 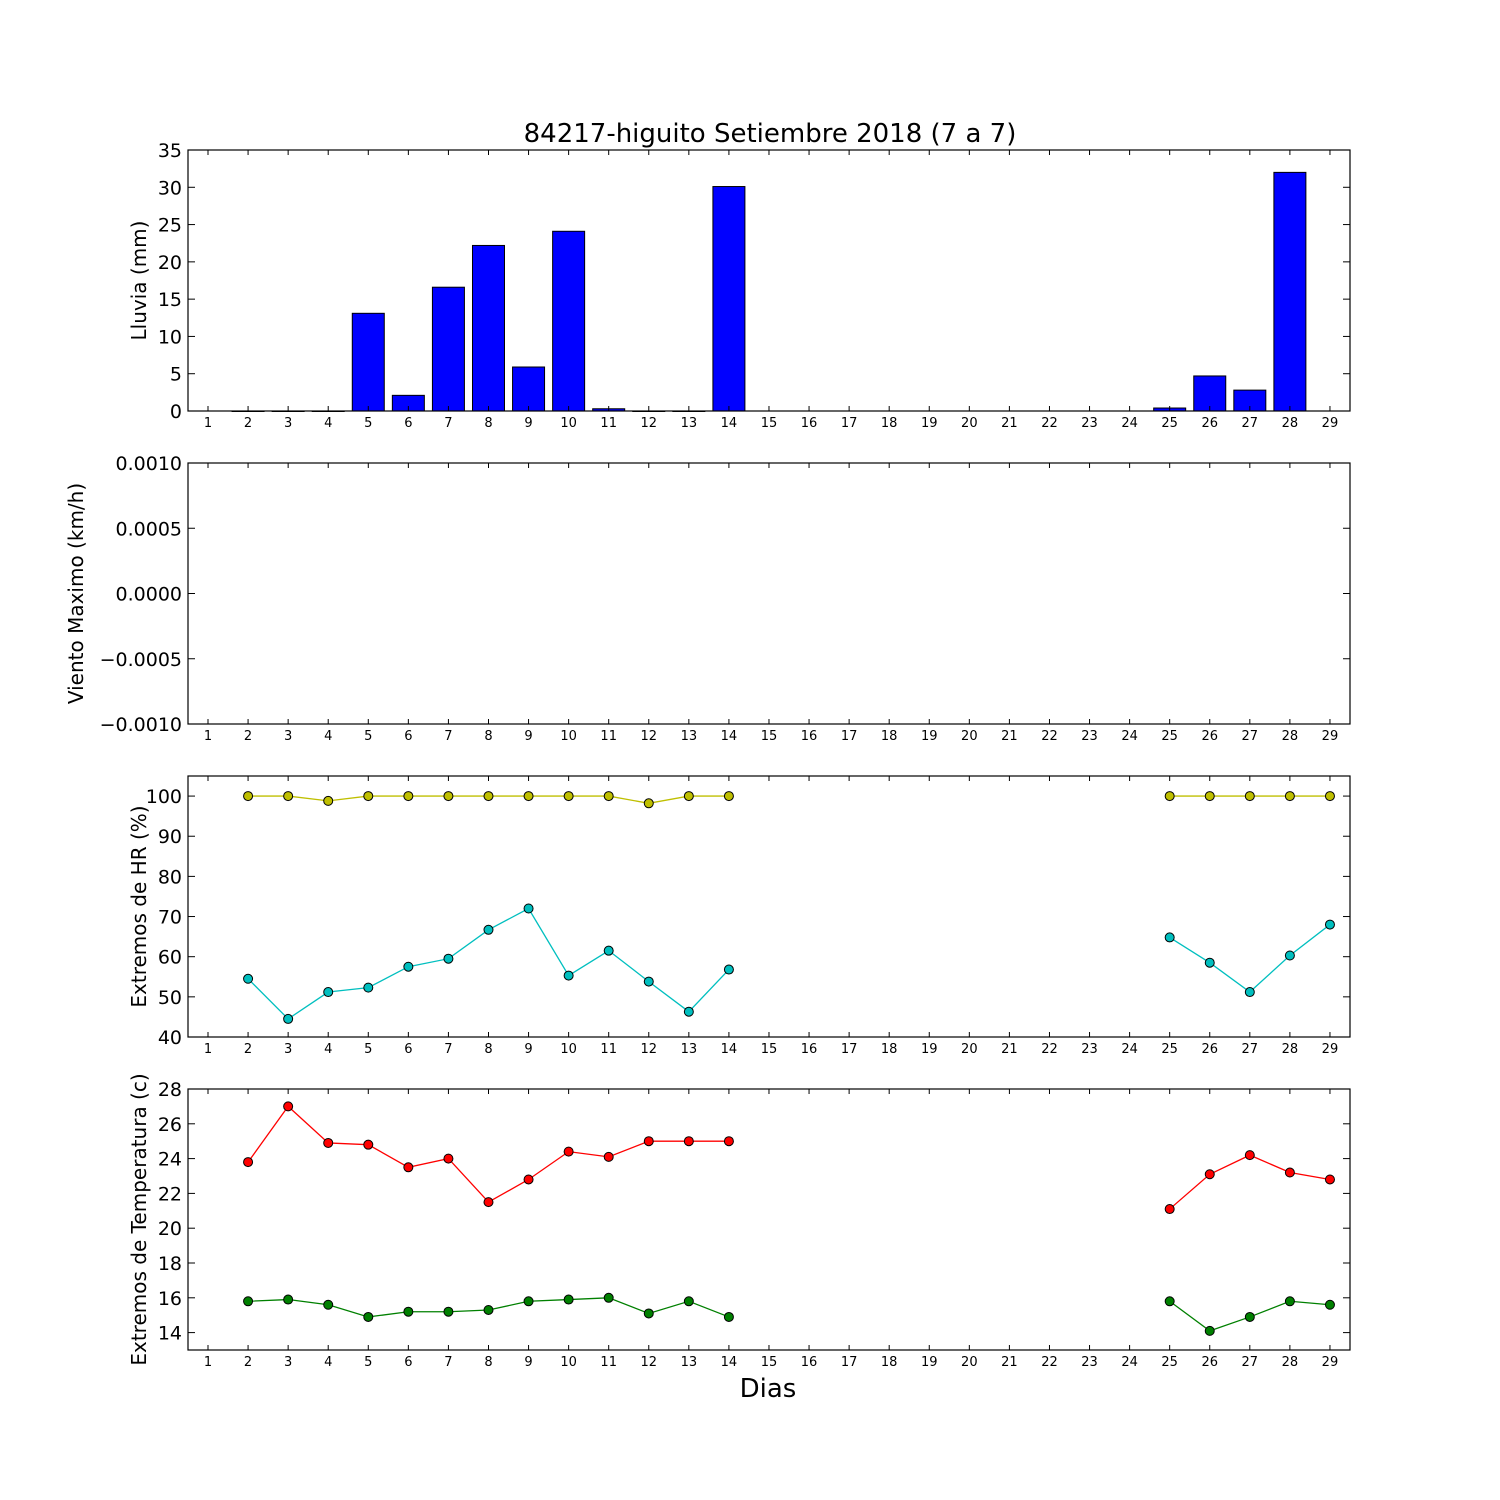 I want to click on y-tick-label: 14, so click(x=170, y=1334).